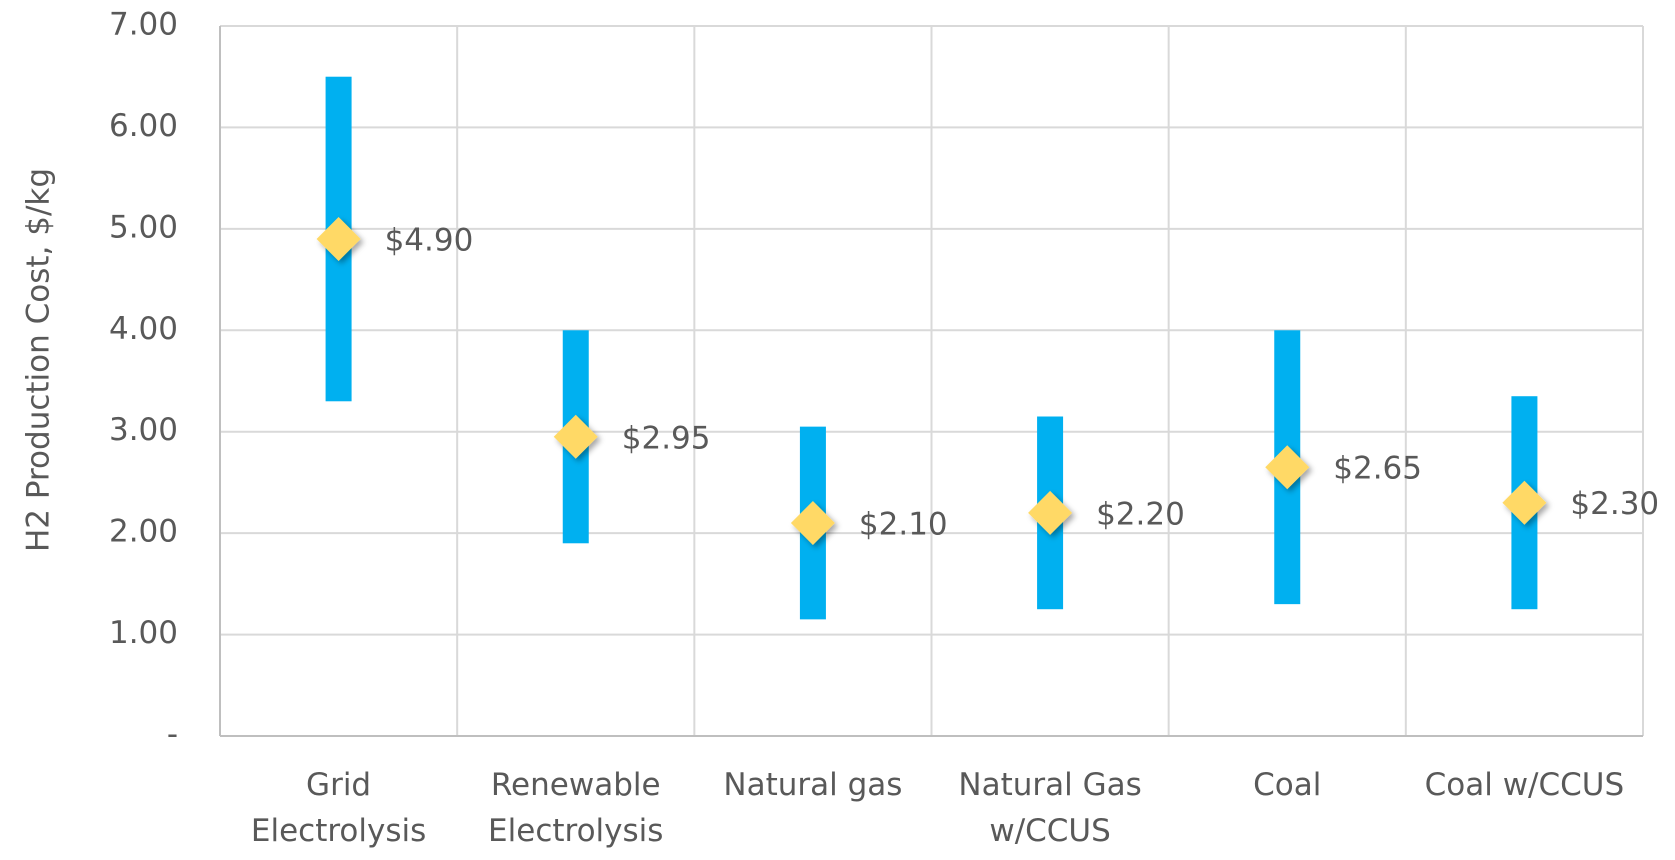 The width and height of the screenshot is (1675, 860). What do you see at coordinates (338, 808) in the screenshot?
I see `x-tick-label: Grid Electrolysis` at bounding box center [338, 808].